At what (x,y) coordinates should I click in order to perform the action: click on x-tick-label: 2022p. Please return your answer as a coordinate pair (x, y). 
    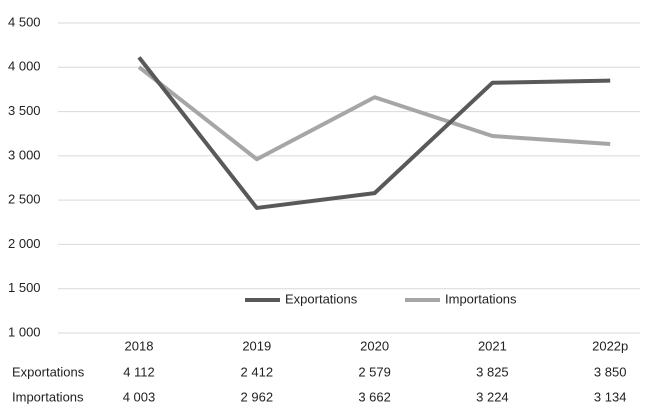
    Looking at the image, I should click on (610, 345).